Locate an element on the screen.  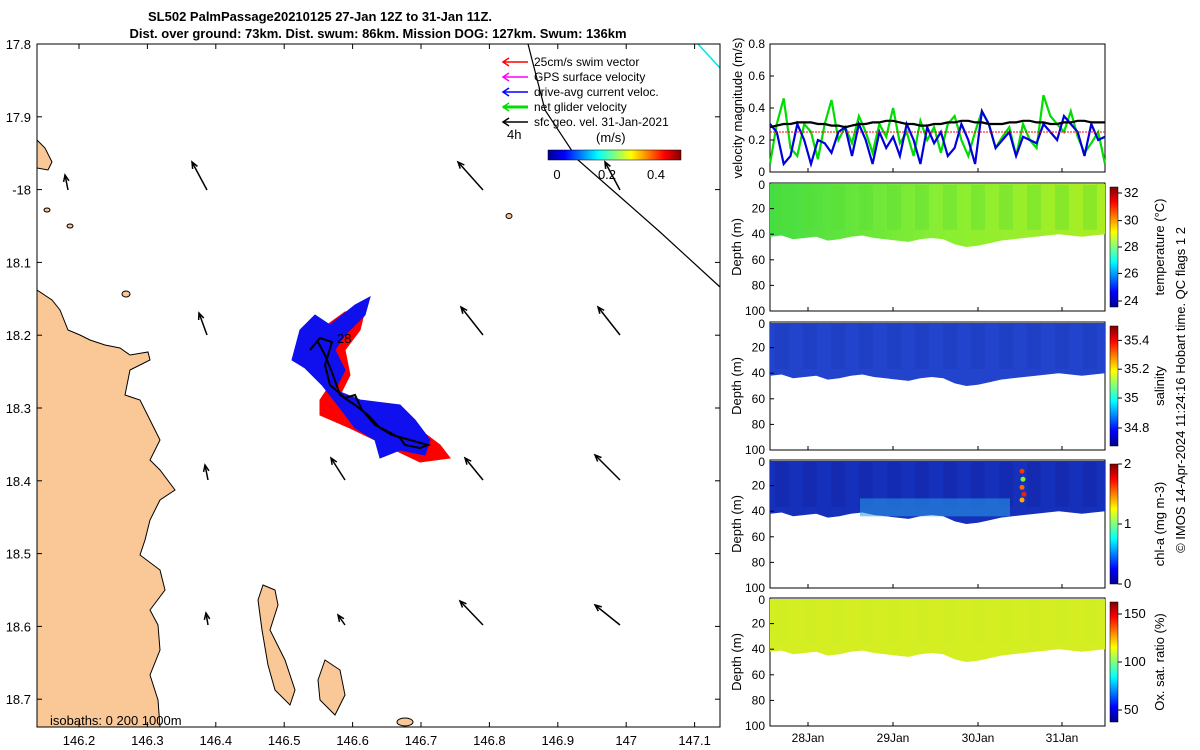
legend-label: drive-avg current veloc. is located at coordinates (596, 92).